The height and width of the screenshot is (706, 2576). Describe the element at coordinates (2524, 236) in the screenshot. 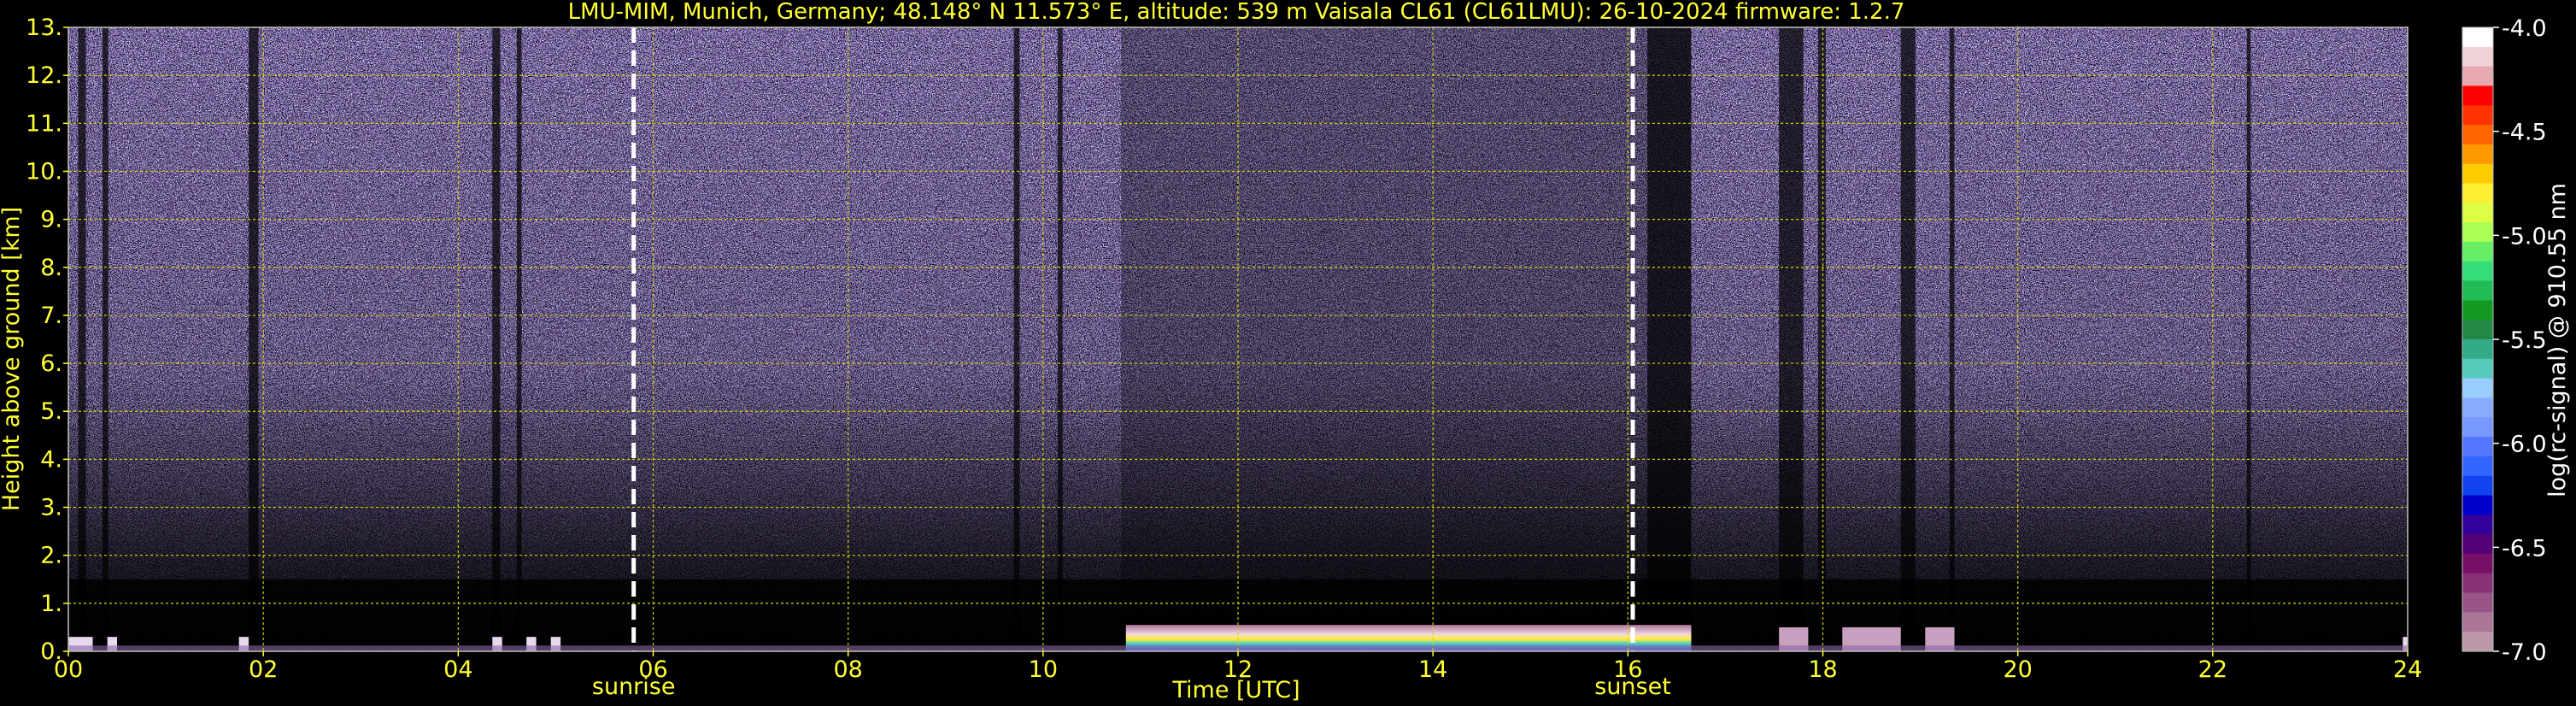

I see `colorbar-tick-label: -5.0` at that location.